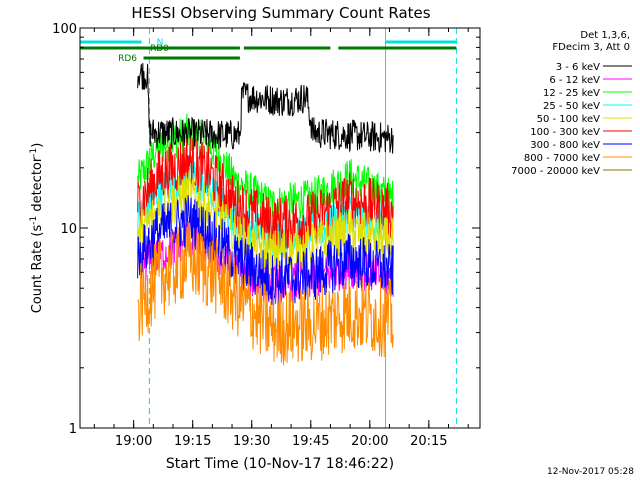 This screenshot has height=480, width=640. I want to click on x-tick-label: 19:15, so click(192, 441).